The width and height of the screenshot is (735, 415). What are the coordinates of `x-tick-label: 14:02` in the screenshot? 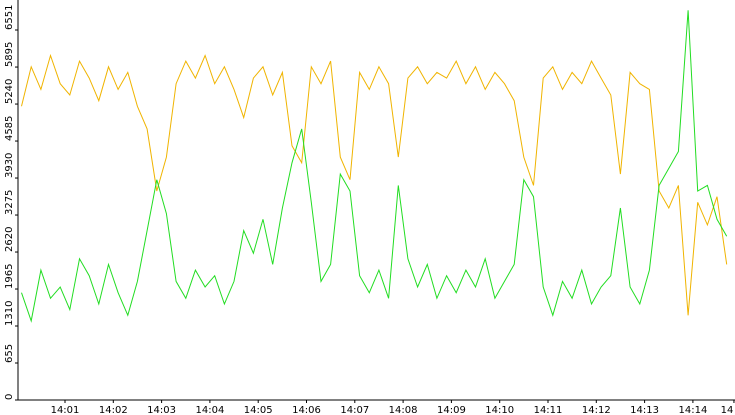 It's located at (113, 410).